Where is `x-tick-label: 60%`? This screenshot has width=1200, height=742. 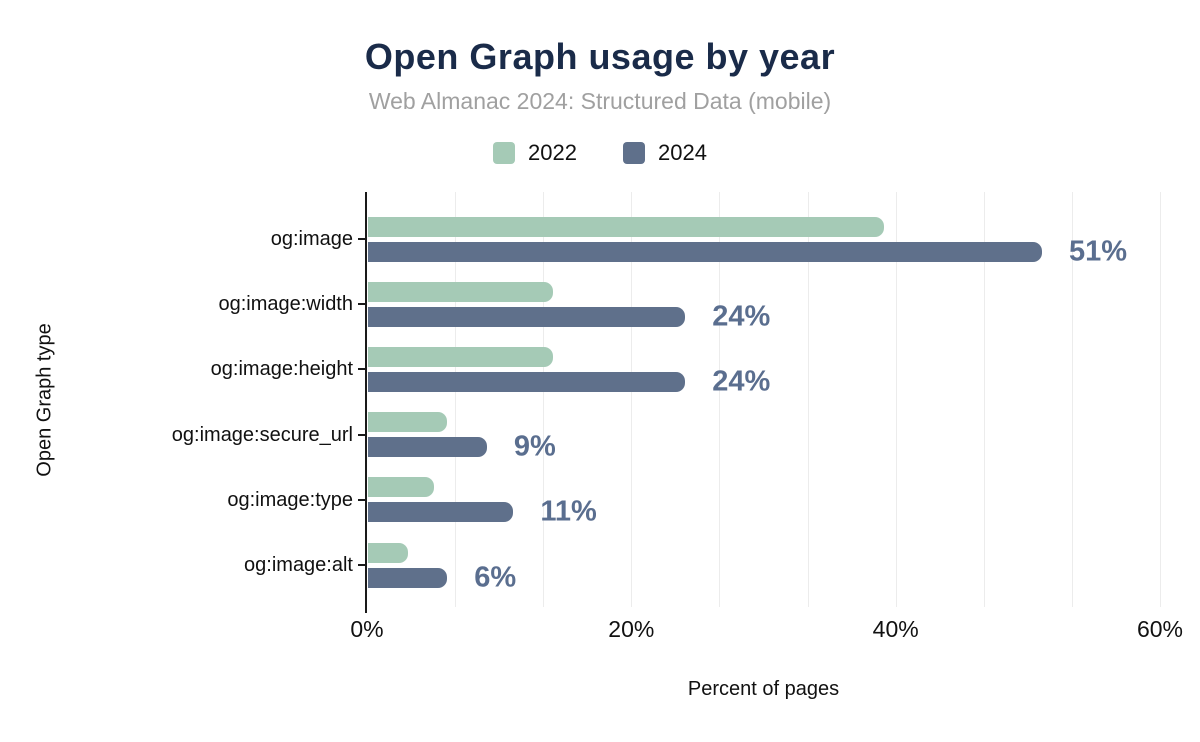
x-tick-label: 60% is located at coordinates (1160, 629).